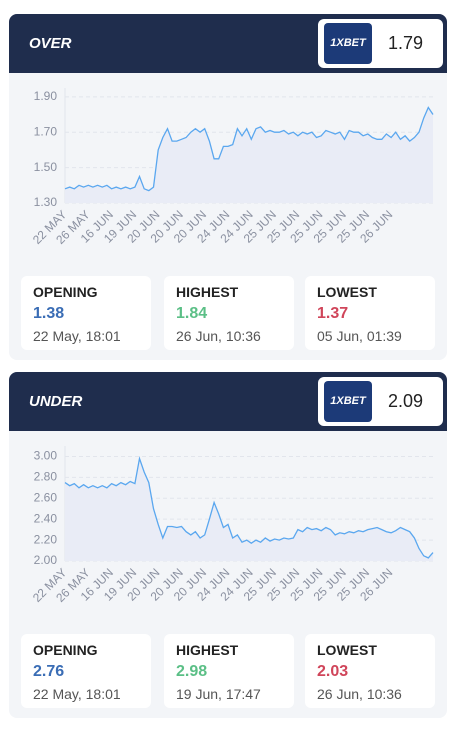  I want to click on y-tick-label: 2.60, so click(46, 497).